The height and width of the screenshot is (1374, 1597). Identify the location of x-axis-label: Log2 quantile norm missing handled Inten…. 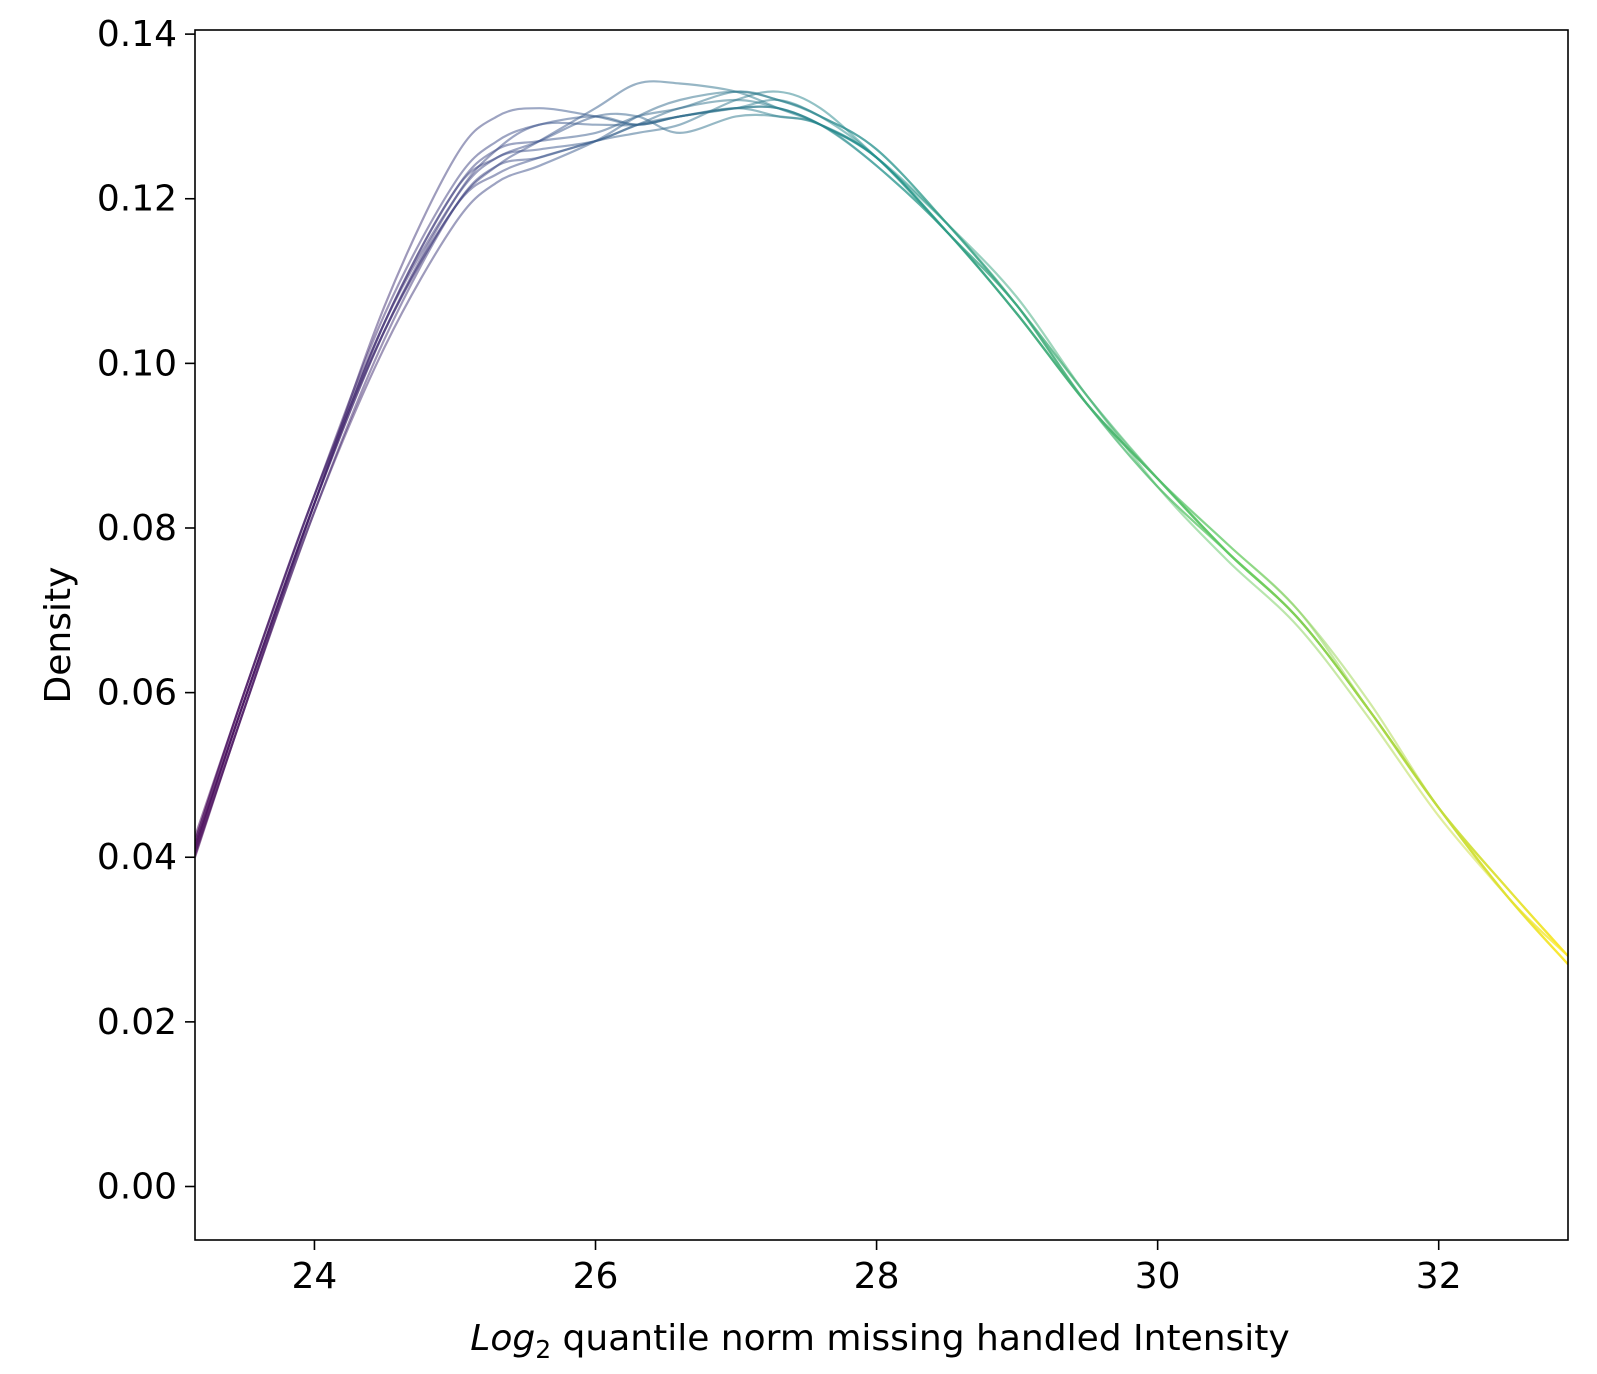
(879, 1341).